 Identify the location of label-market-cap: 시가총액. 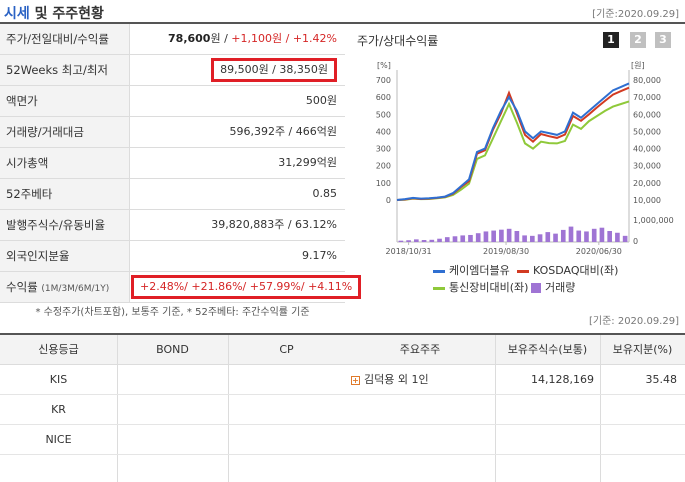
(65, 163).